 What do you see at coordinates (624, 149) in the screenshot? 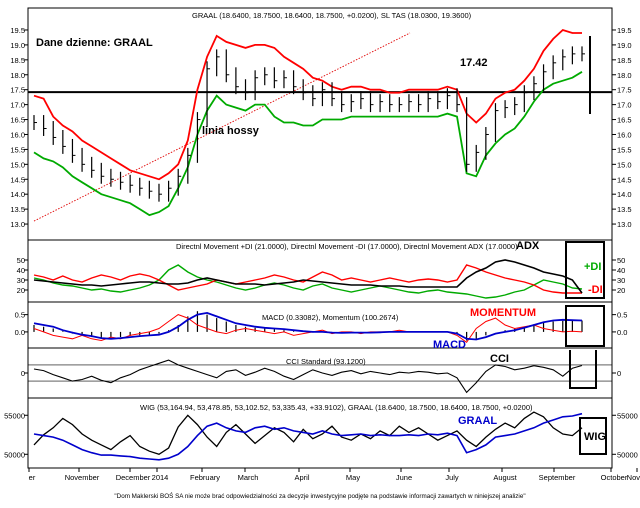
I see `price-ytick-label-right-8: 15.5` at bounding box center [624, 149].